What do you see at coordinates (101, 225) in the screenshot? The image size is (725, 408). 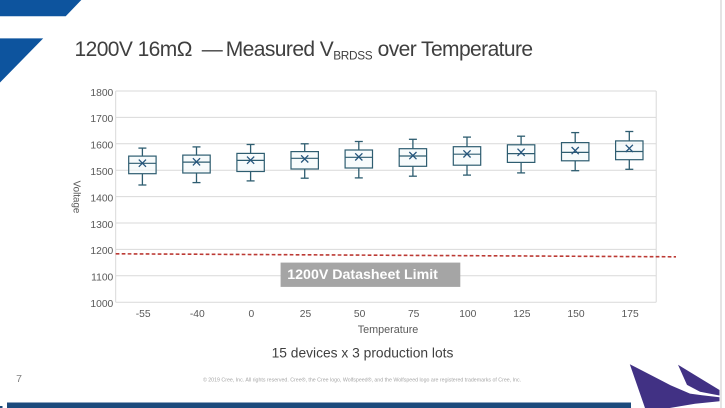 I see `svg-text: 1300` at bounding box center [101, 225].